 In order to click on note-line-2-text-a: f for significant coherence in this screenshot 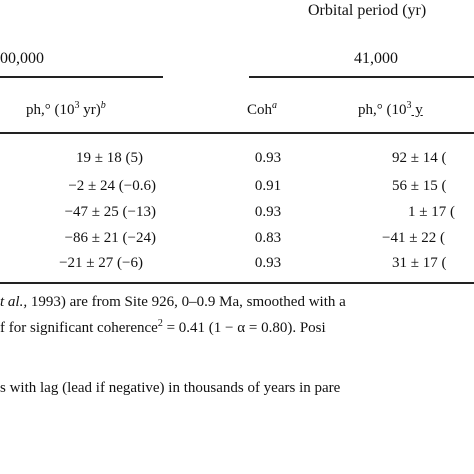, I will do `click(79, 328)`.